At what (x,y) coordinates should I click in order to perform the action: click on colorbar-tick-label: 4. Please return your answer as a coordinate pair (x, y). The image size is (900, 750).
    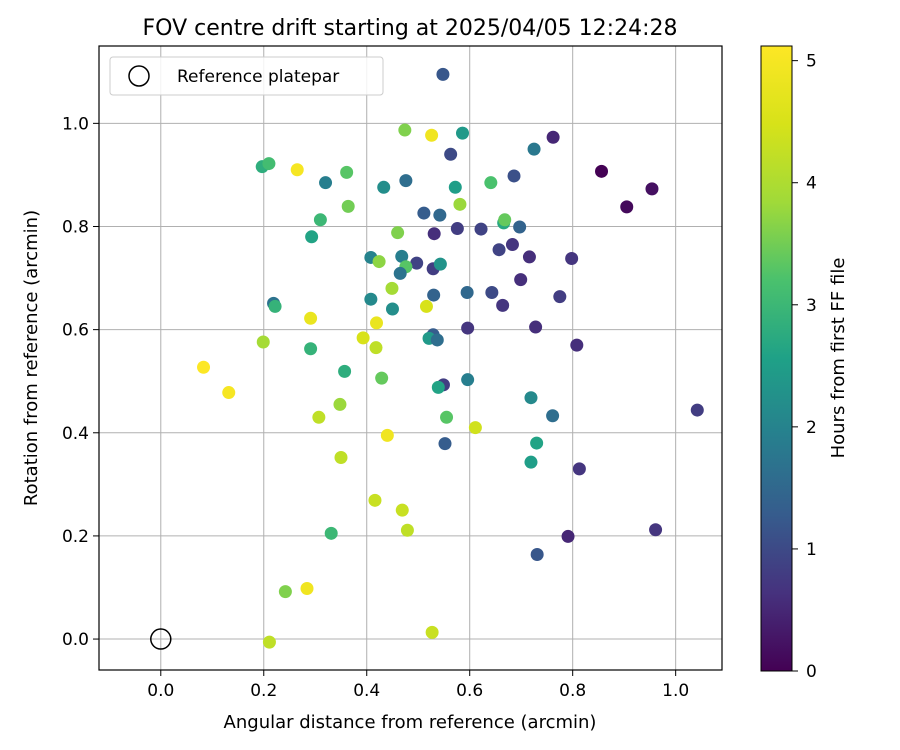
    Looking at the image, I should click on (811, 184).